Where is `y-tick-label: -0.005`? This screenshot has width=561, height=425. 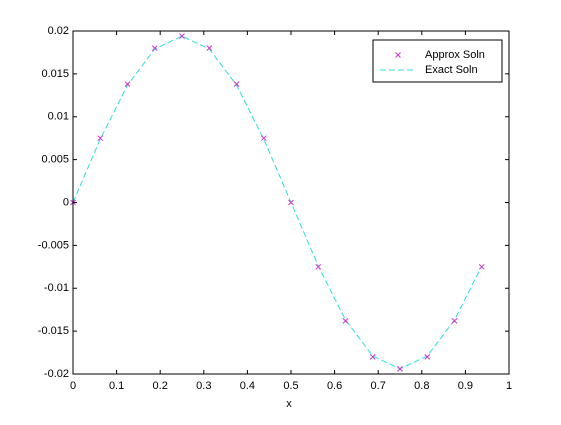 y-tick-label: -0.005 is located at coordinates (53, 245).